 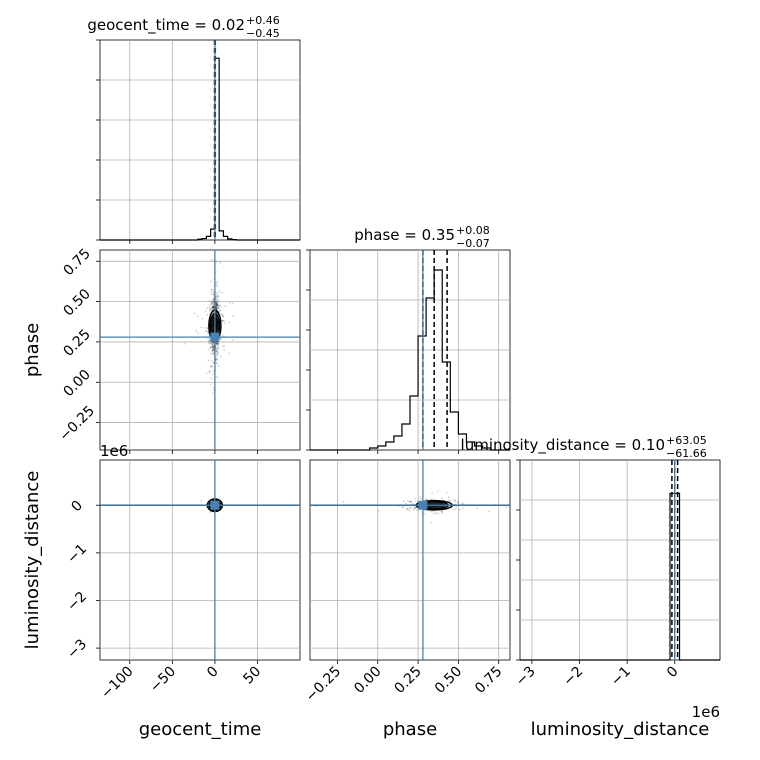 What do you see at coordinates (76, 262) in the screenshot?
I see `y-tick-label: 0.75` at bounding box center [76, 262].